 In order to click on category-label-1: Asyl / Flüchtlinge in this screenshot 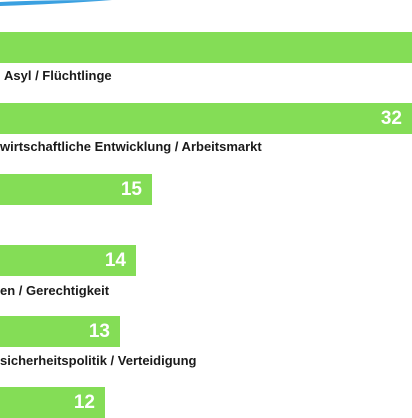, I will do `click(58, 75)`.